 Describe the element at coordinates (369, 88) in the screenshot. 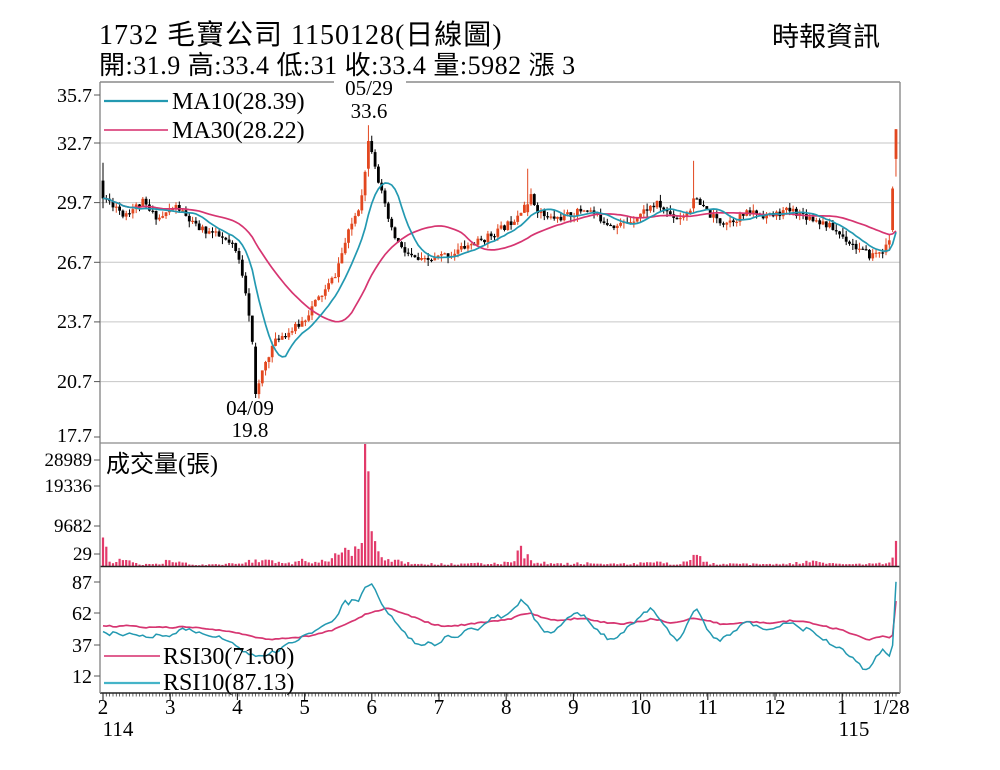

I see `peak-date-label: 05/29` at that location.